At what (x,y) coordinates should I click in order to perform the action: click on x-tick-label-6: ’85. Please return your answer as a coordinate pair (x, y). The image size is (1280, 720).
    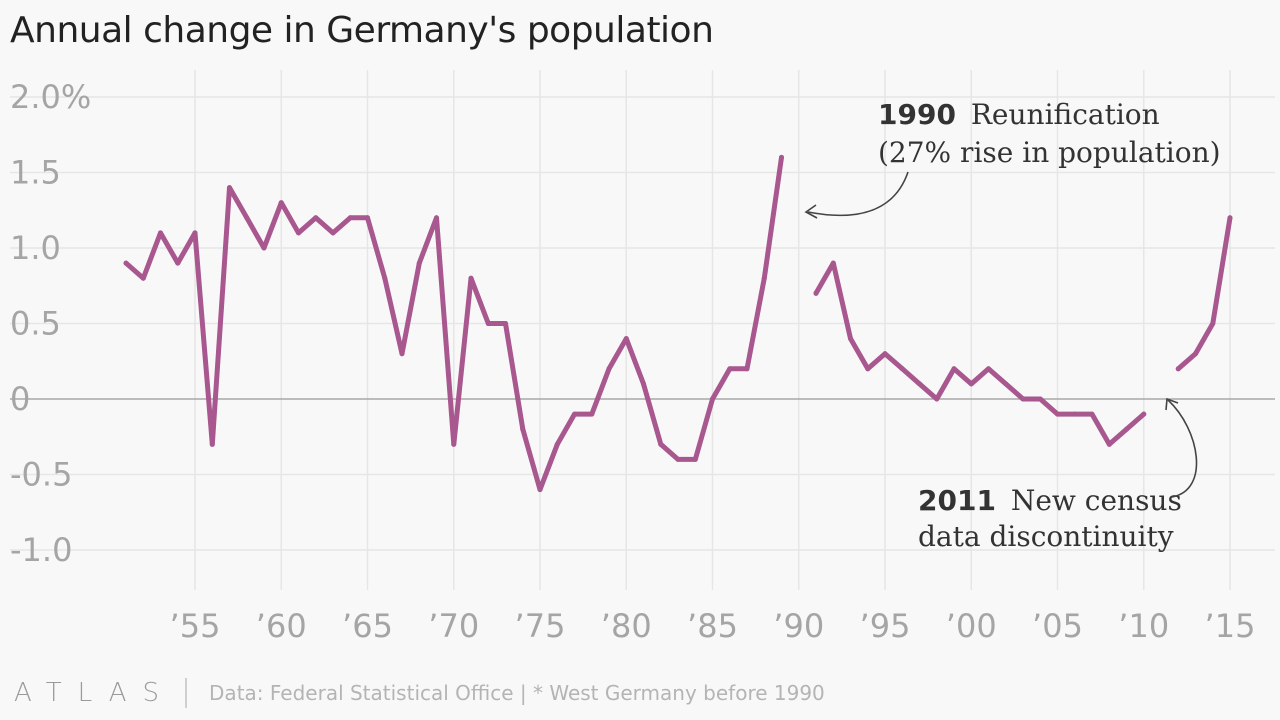
    Looking at the image, I should click on (712, 626).